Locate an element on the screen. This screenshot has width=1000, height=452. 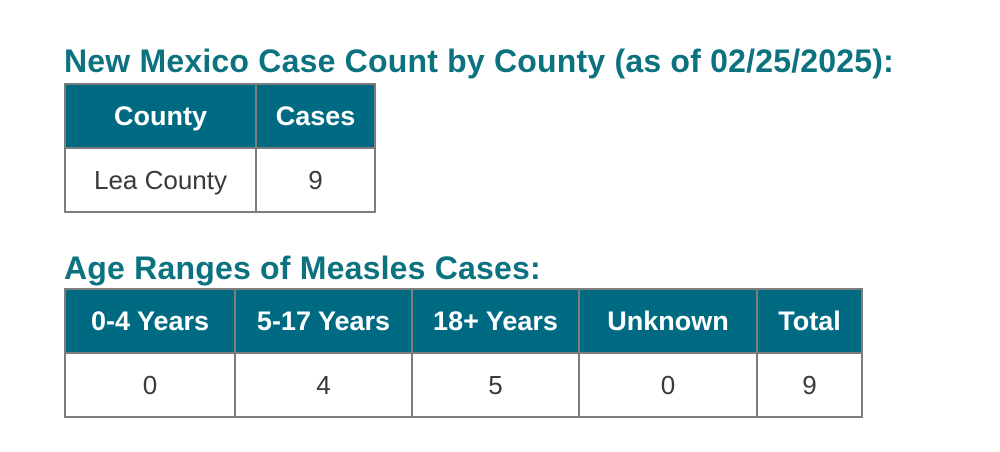
column-header-18-plus-years: 18+ Years is located at coordinates (495, 321).